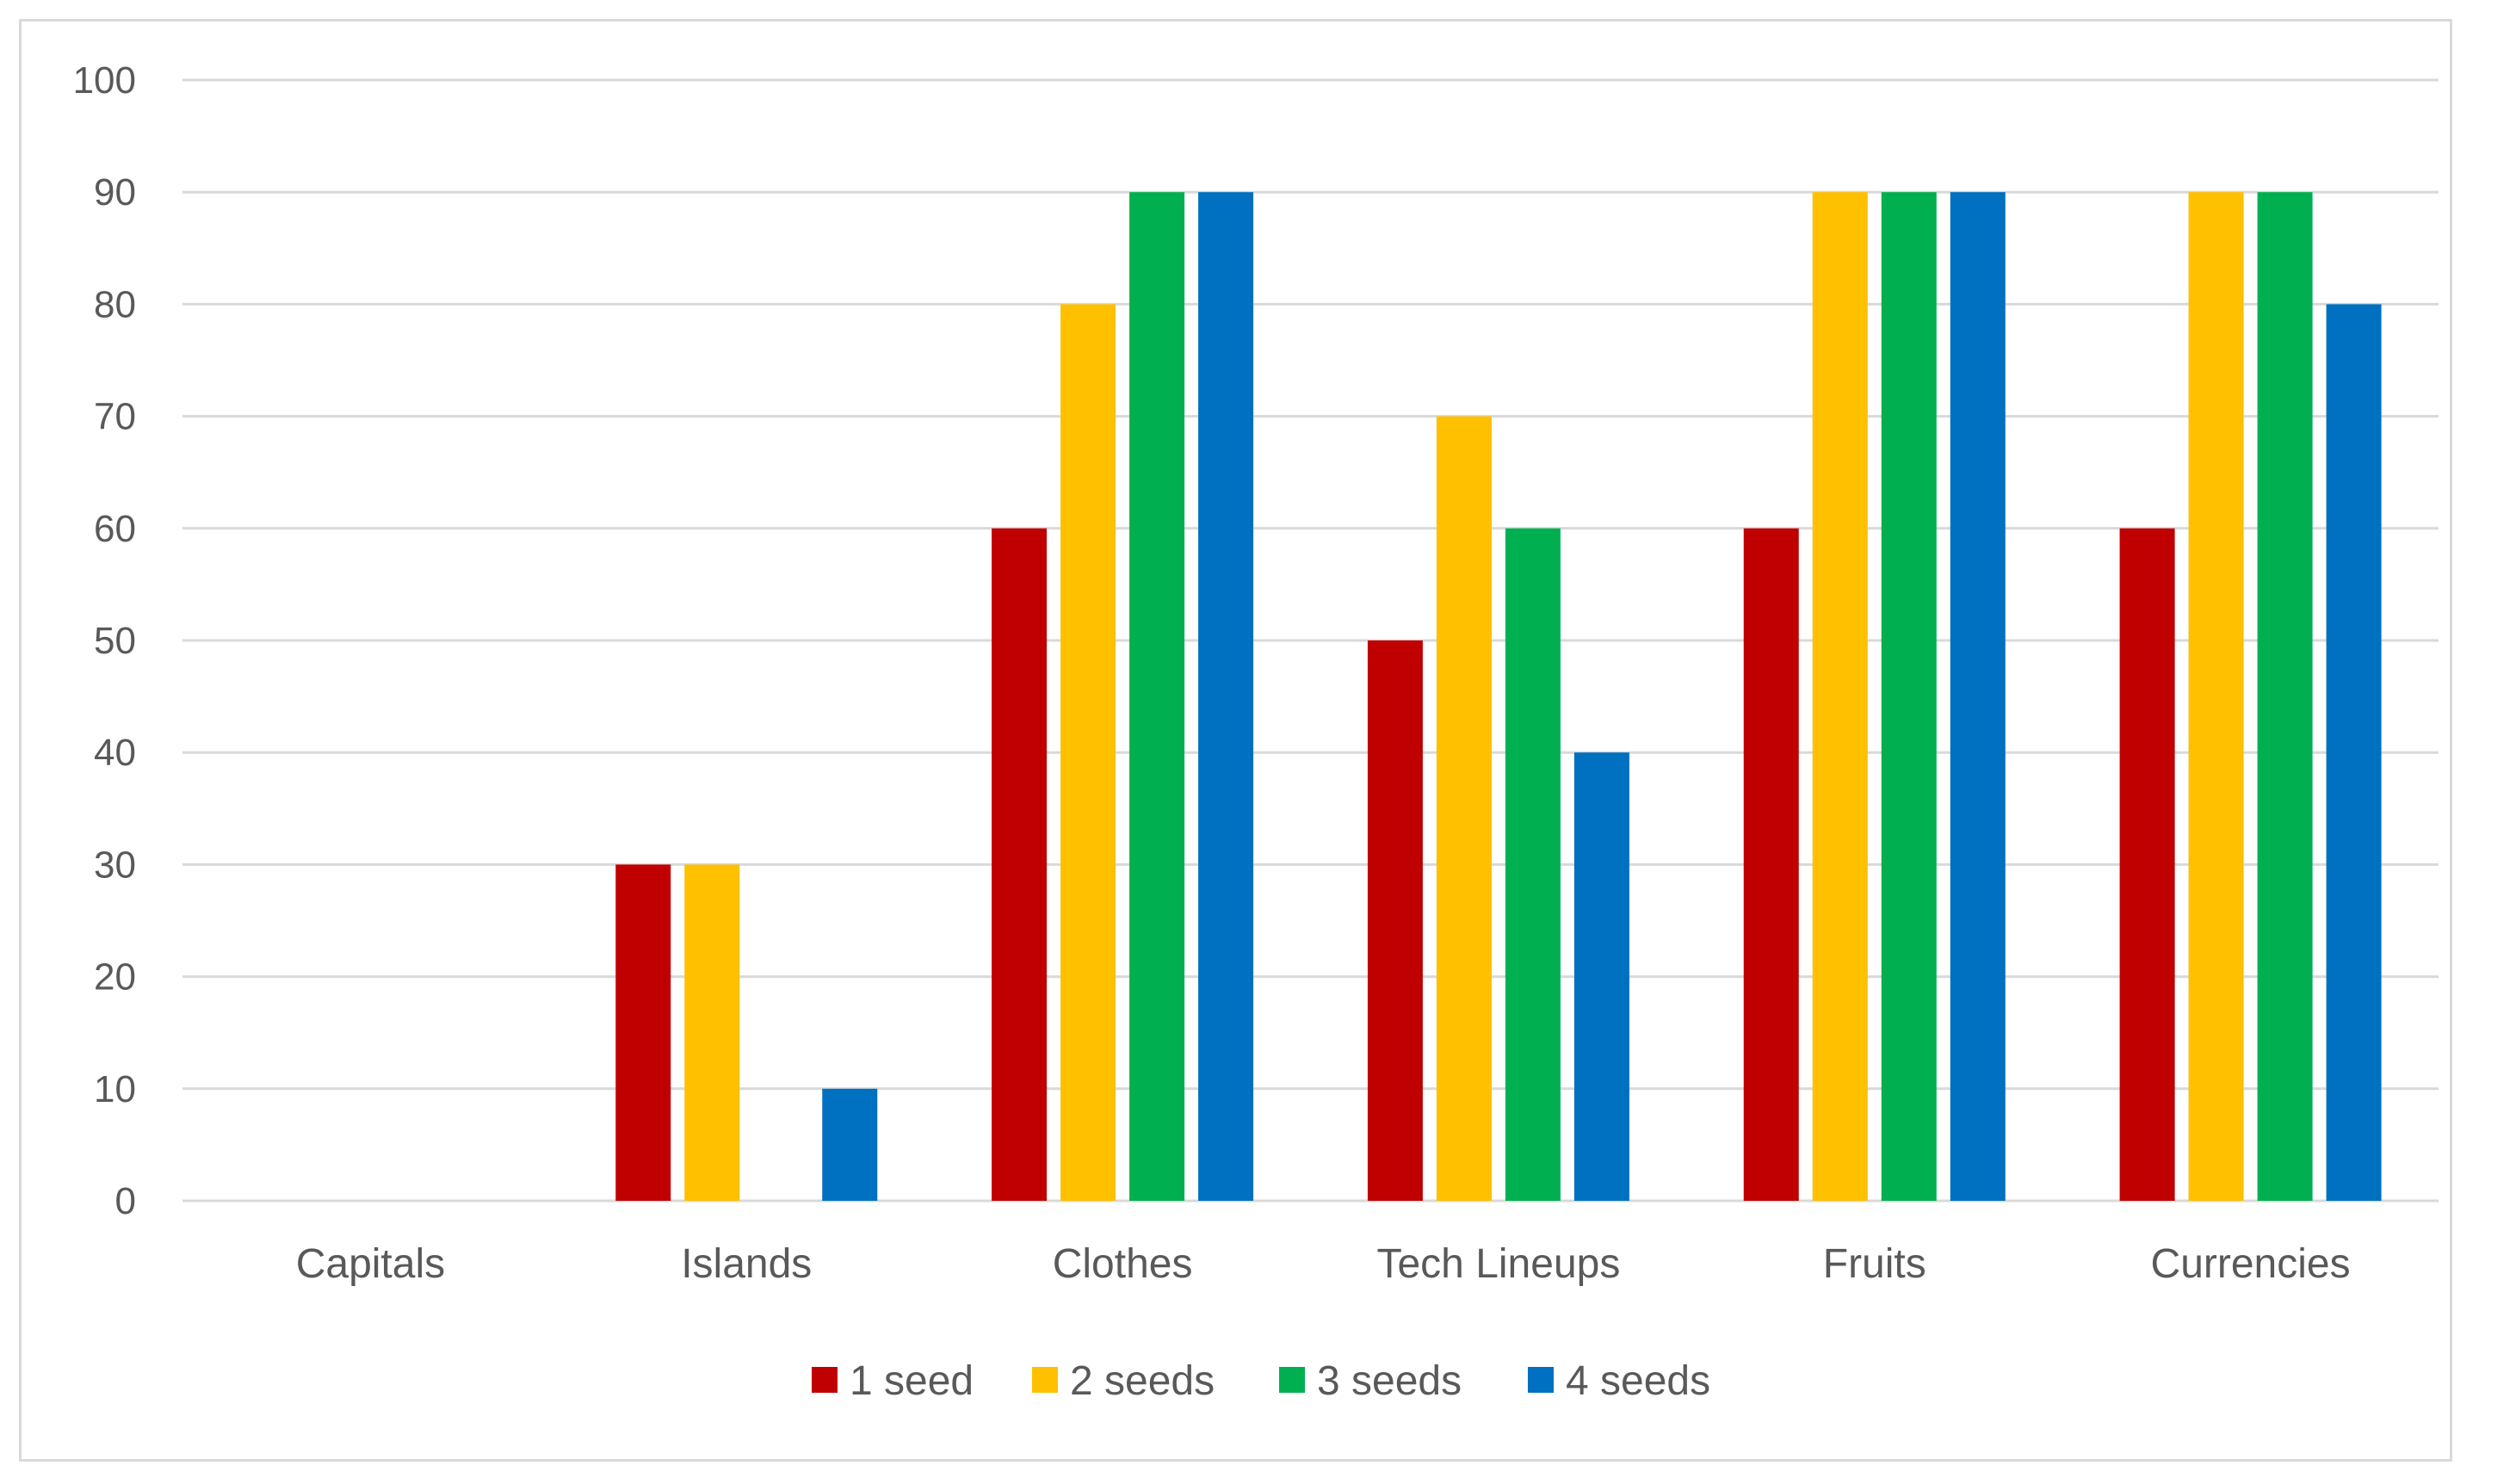  I want to click on y-tick-label: 80, so click(115, 304).